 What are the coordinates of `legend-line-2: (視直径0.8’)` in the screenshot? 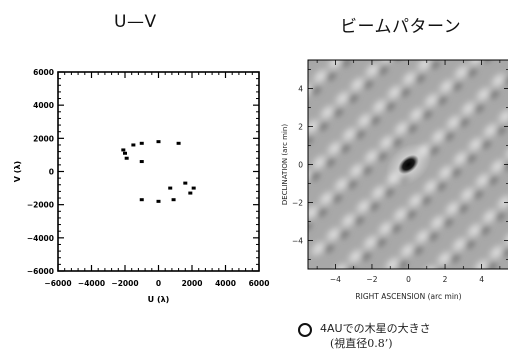 It's located at (361, 343).